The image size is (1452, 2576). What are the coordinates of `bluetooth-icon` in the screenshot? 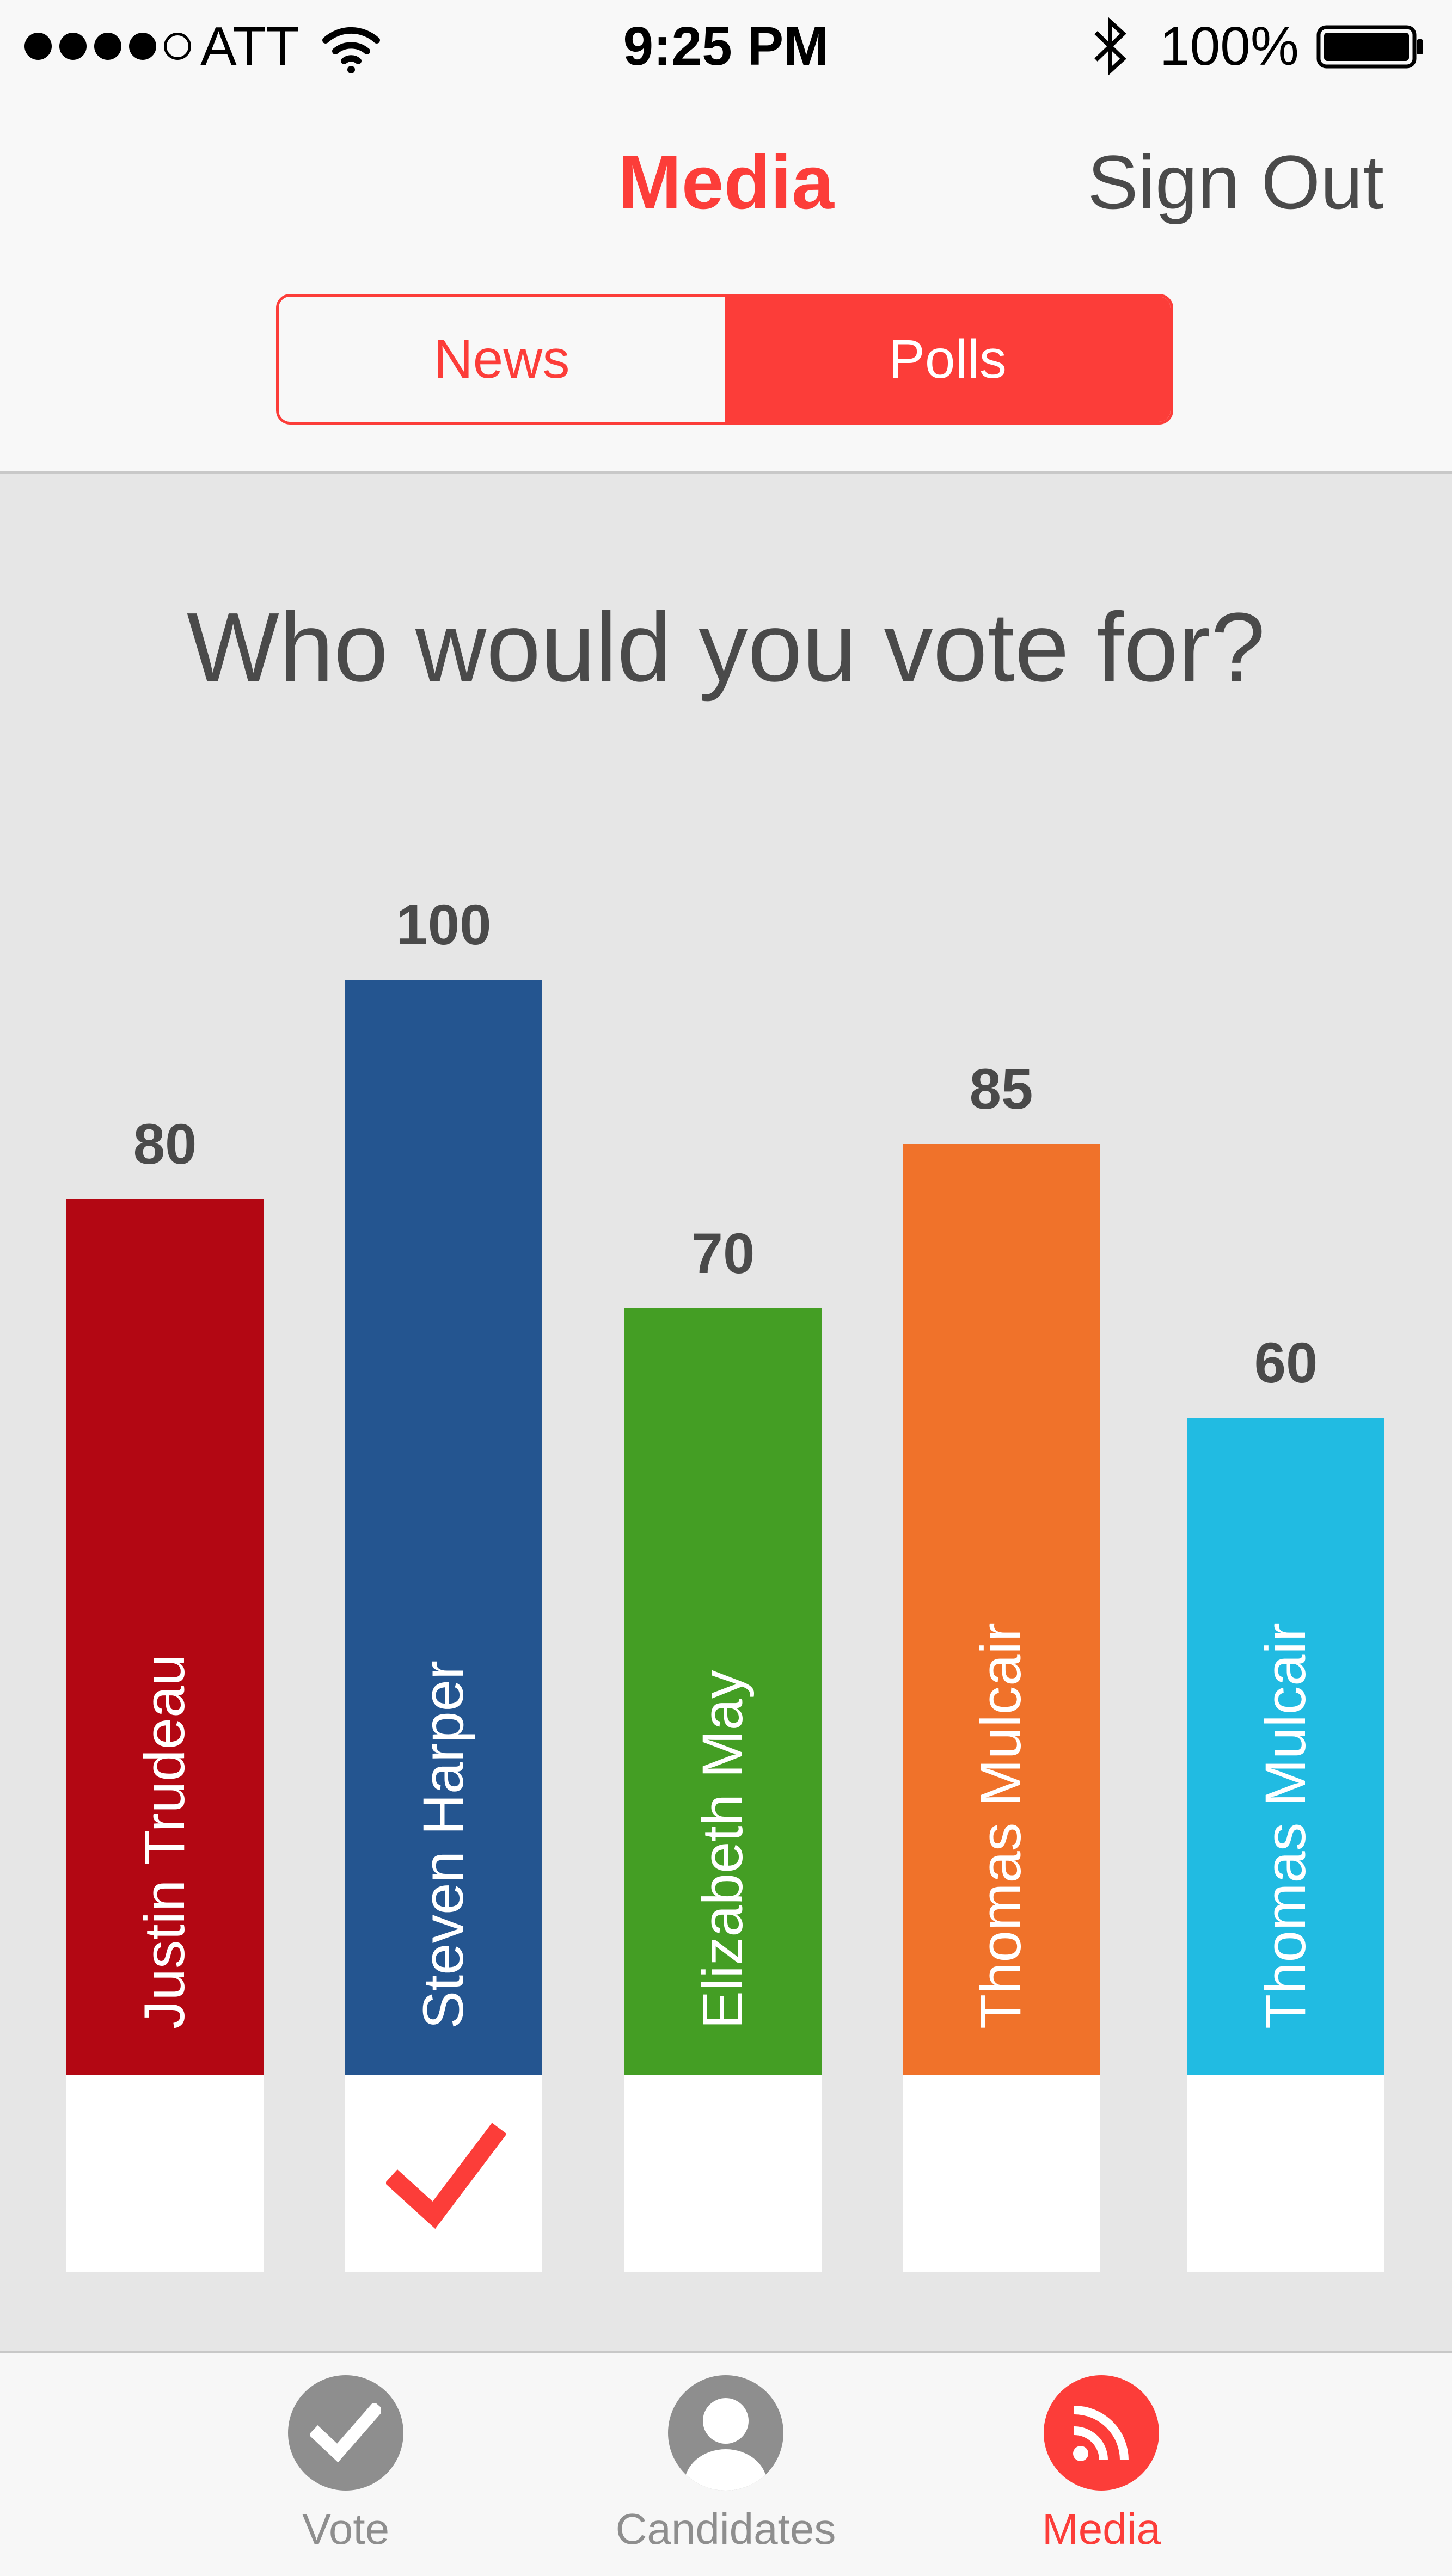 It's located at (1110, 46).